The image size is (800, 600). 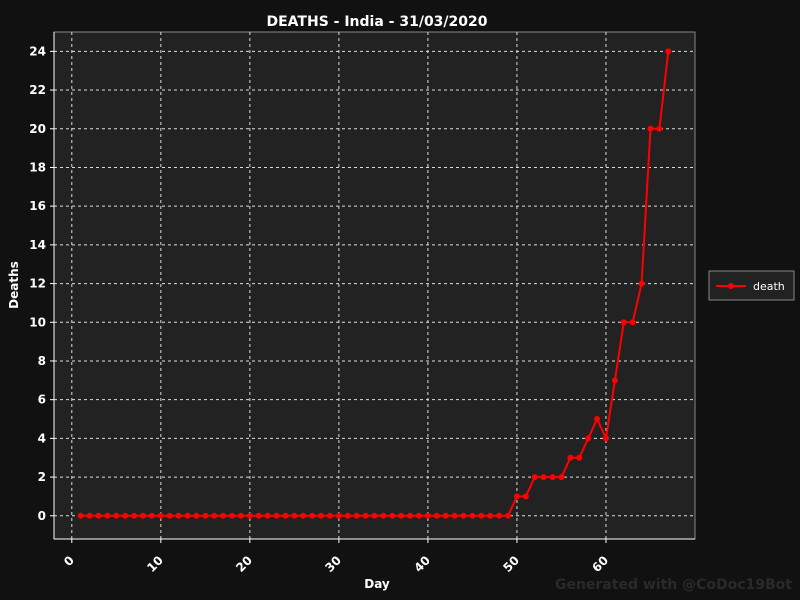 I want to click on y-tick-label: 0, so click(x=42, y=516).